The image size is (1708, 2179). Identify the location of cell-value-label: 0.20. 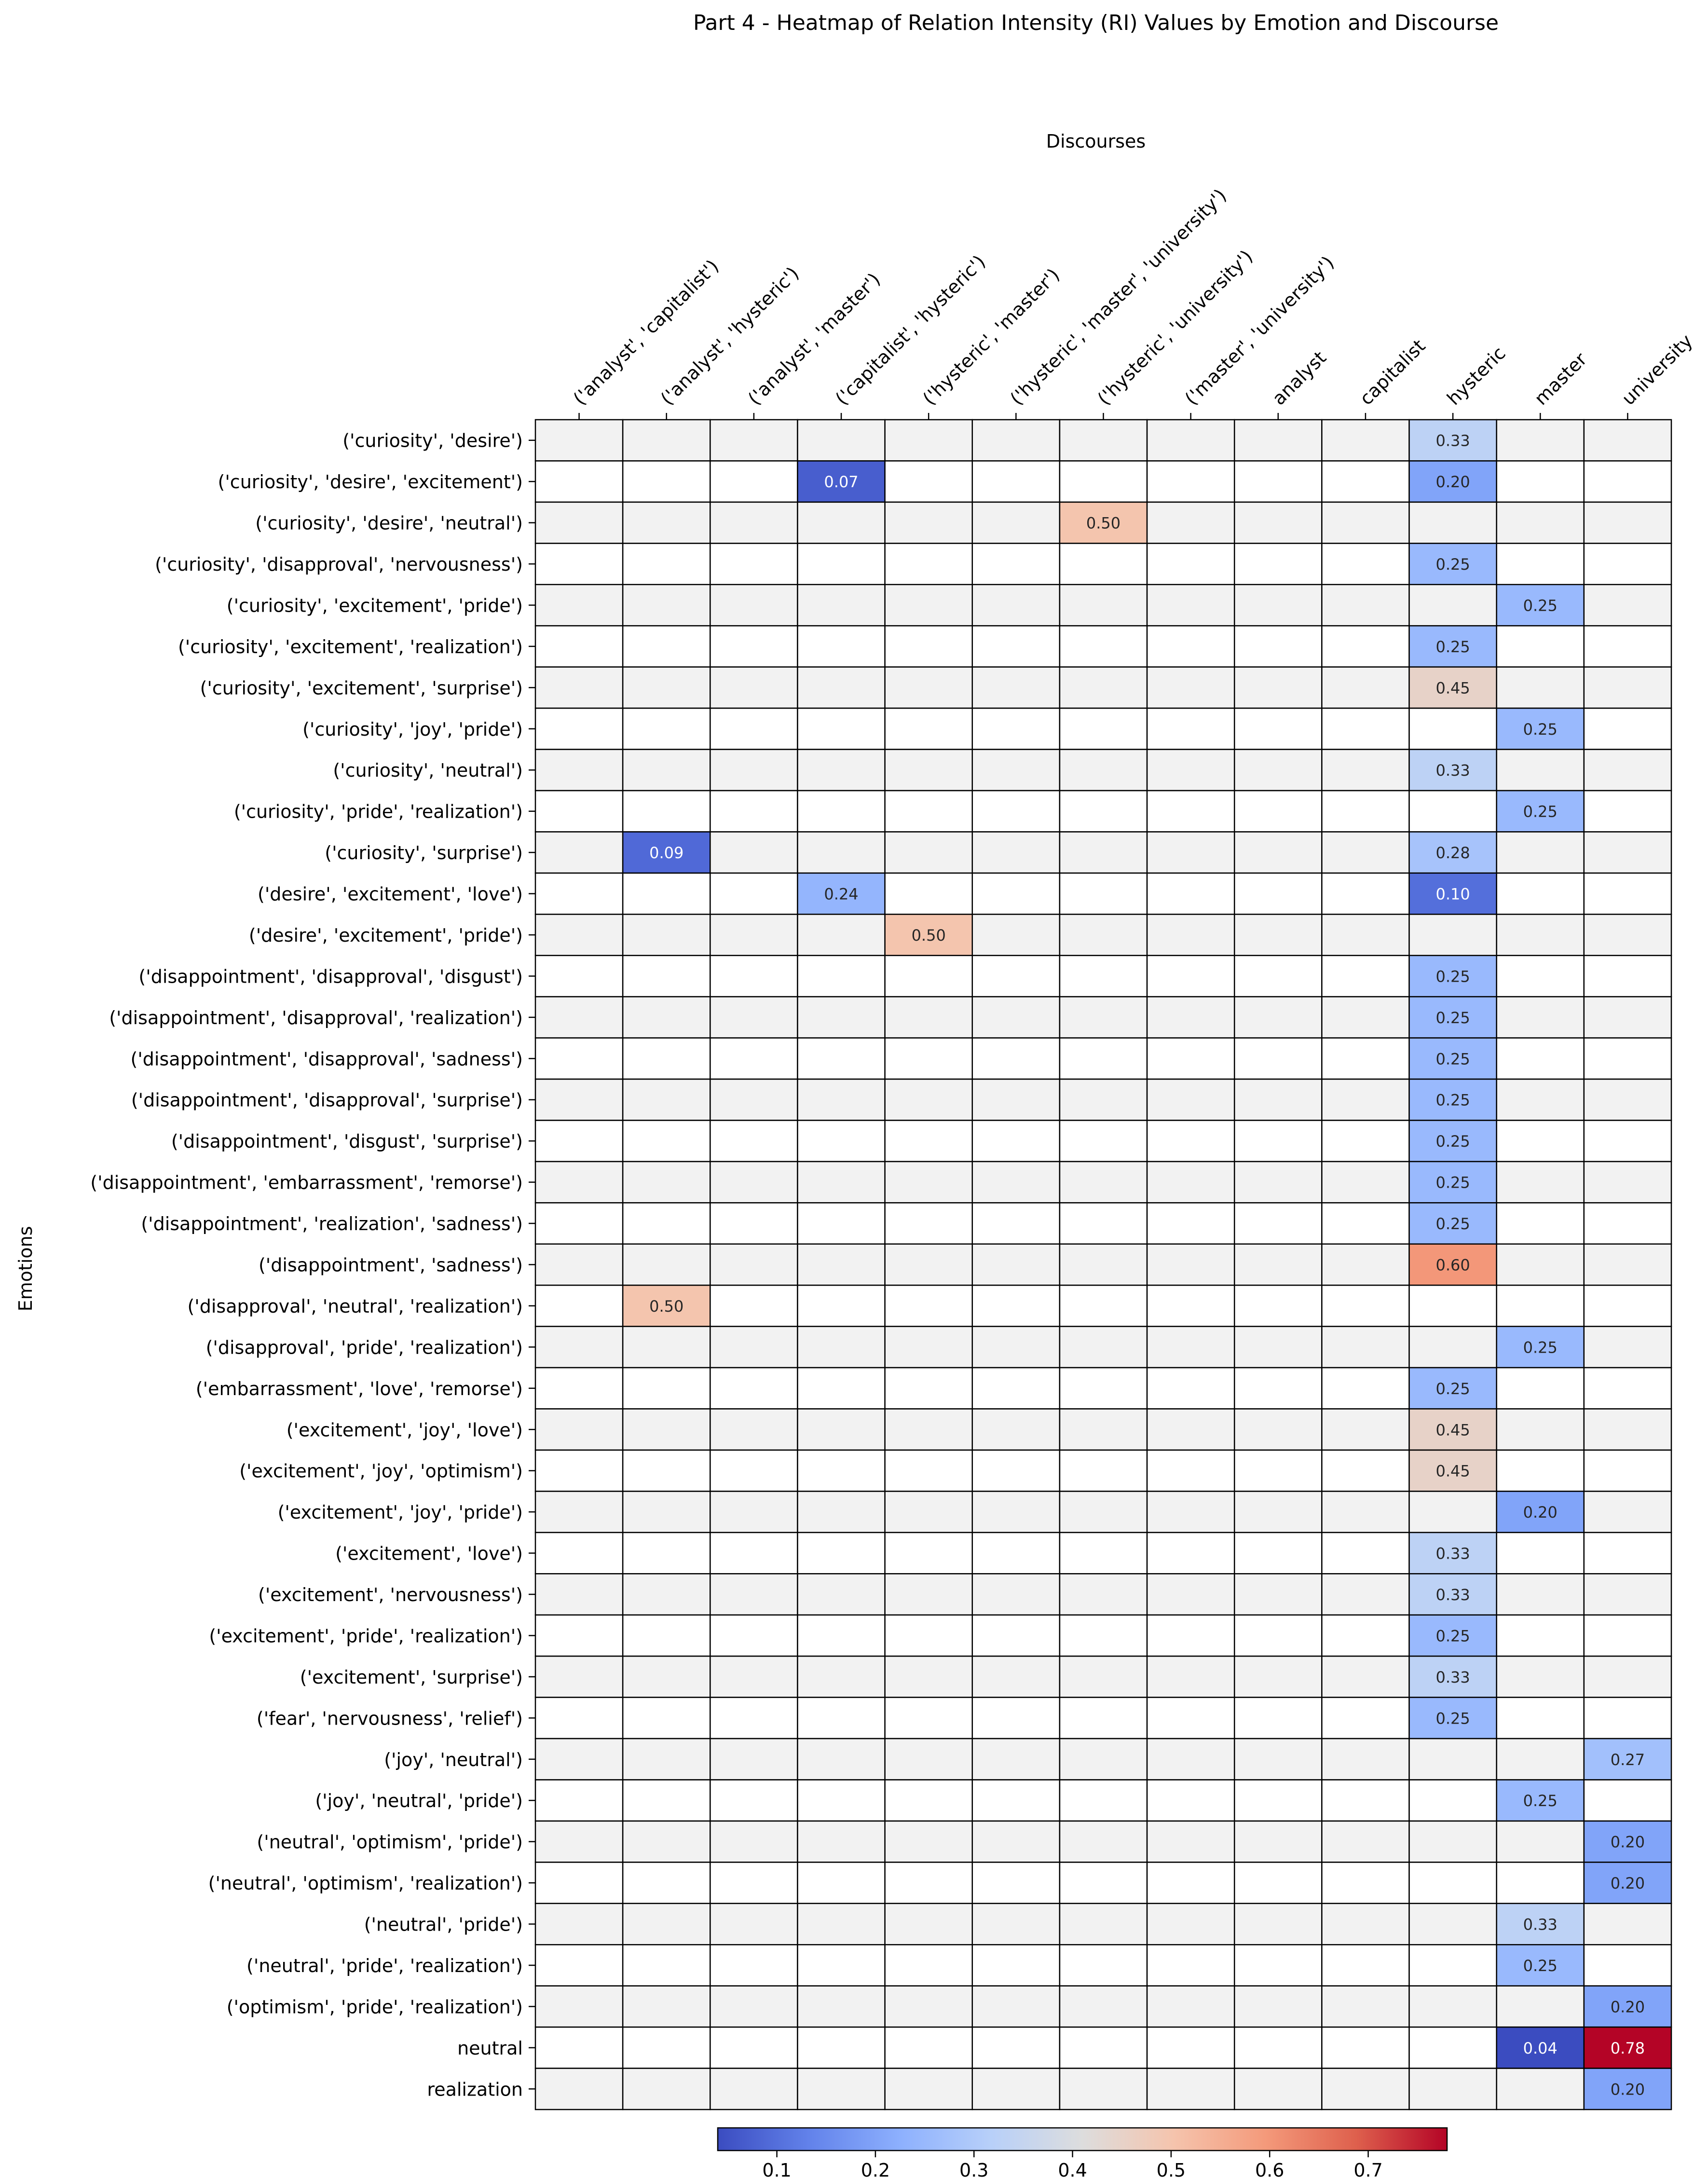
(1628, 2089).